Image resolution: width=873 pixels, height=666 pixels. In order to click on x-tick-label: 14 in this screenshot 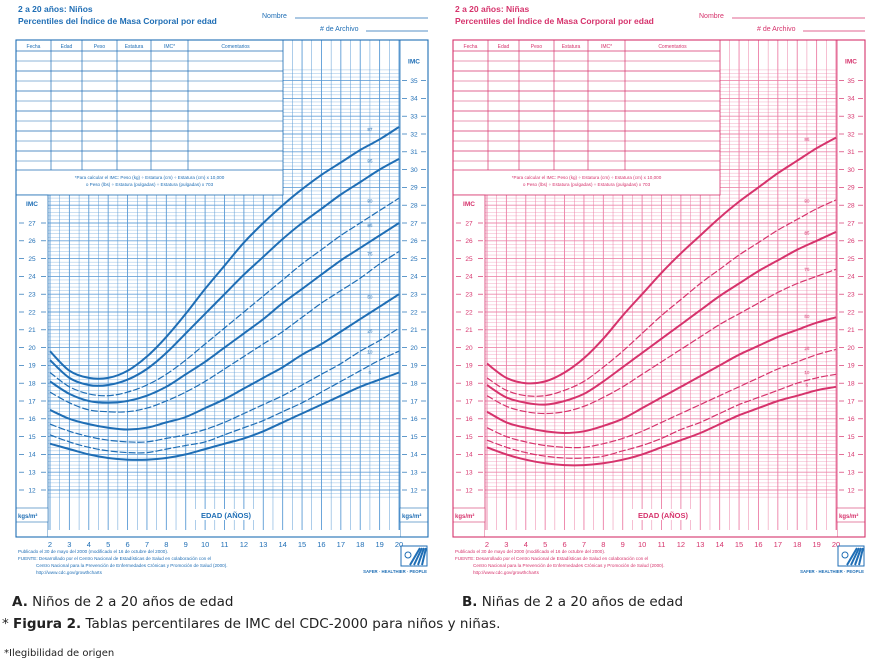, I will do `click(282, 544)`.